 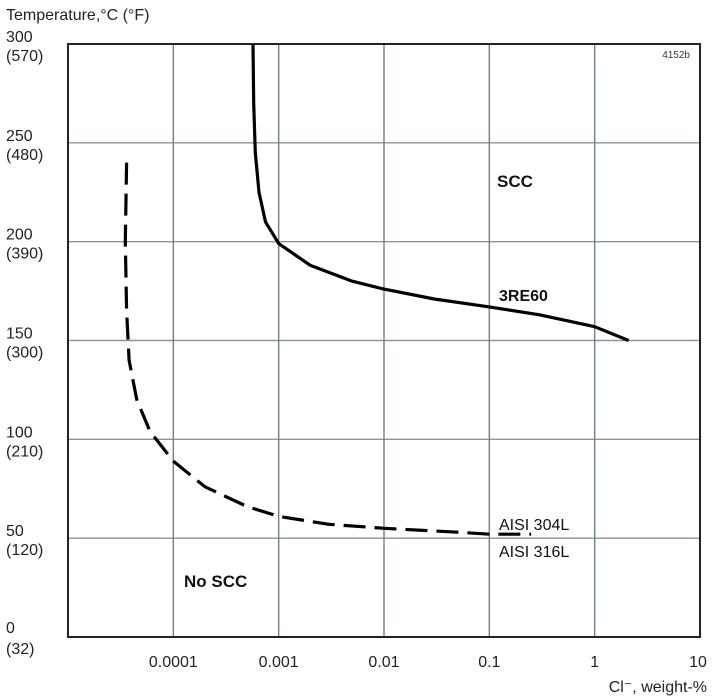 I want to click on y-tick-label-c: 0, so click(x=10, y=628).